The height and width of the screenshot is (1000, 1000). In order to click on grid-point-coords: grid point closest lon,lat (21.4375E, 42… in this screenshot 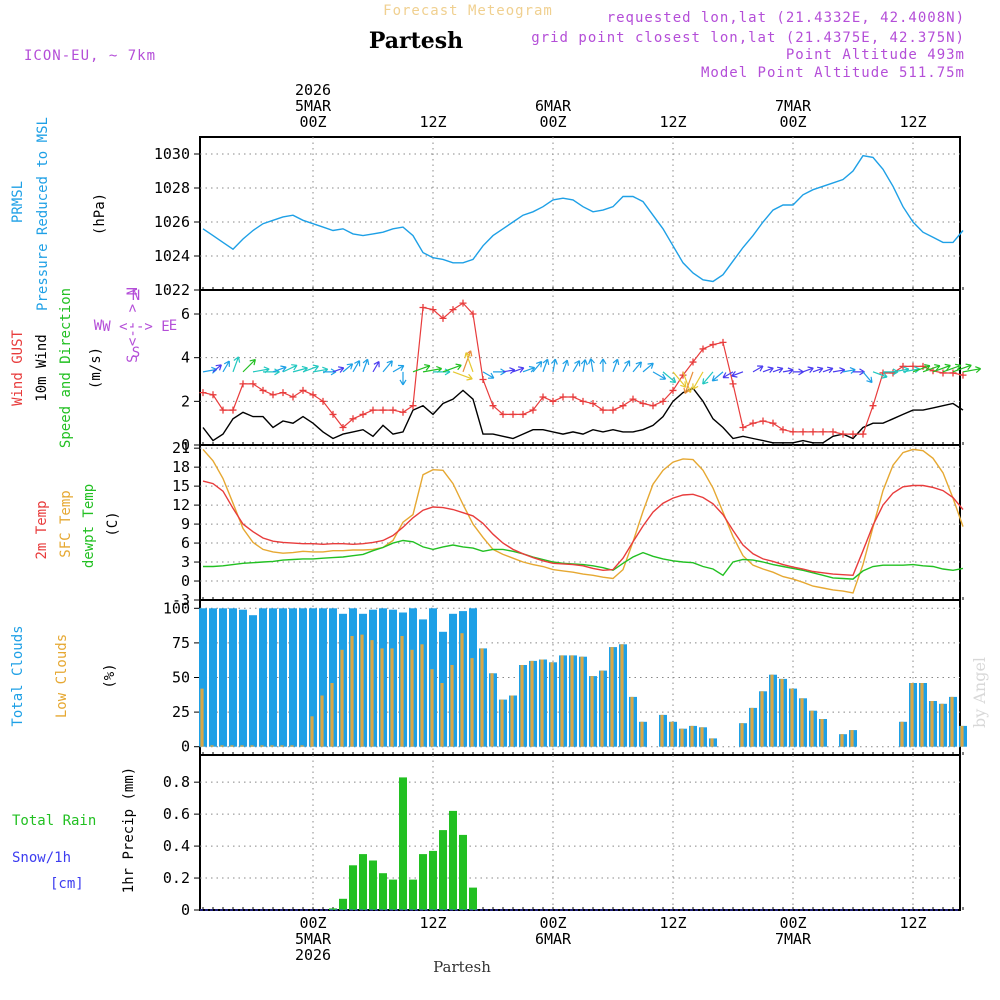, I will do `click(748, 38)`.